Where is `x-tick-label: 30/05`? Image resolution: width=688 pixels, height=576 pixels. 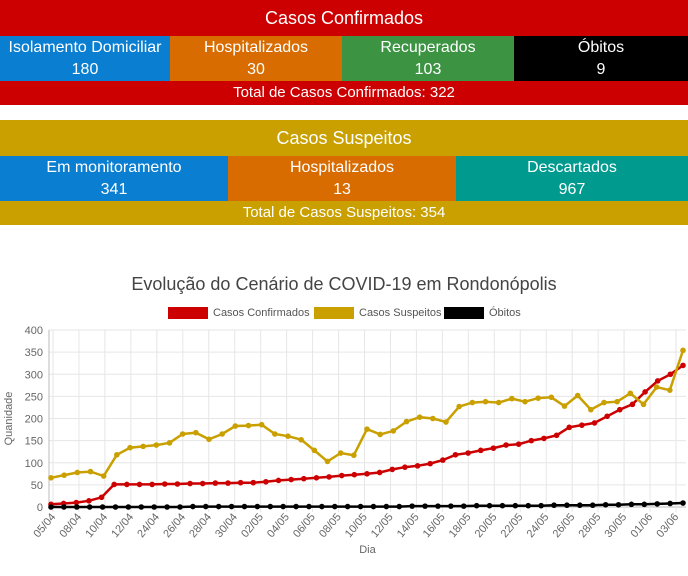
x-tick-label: 30/05 is located at coordinates (615, 525).